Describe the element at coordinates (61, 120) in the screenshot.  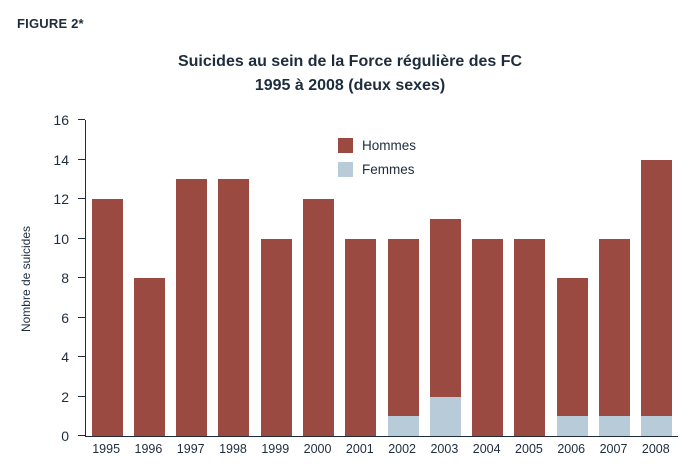
I see `y-tick-16: 16` at that location.